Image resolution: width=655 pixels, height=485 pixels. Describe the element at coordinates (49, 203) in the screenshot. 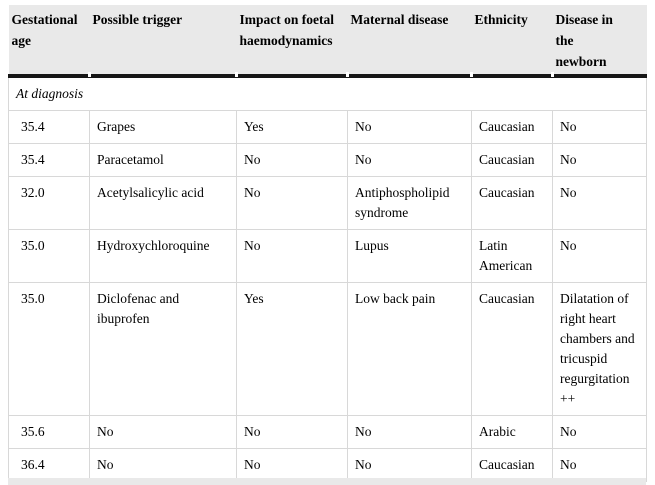

I see `table-cell: 32.0` at that location.